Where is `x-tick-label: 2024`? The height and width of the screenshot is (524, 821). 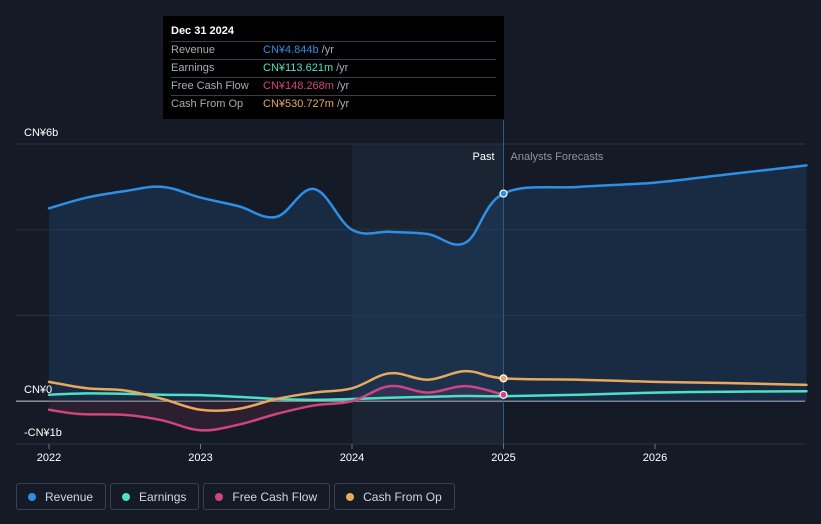 x-tick-label: 2024 is located at coordinates (352, 458).